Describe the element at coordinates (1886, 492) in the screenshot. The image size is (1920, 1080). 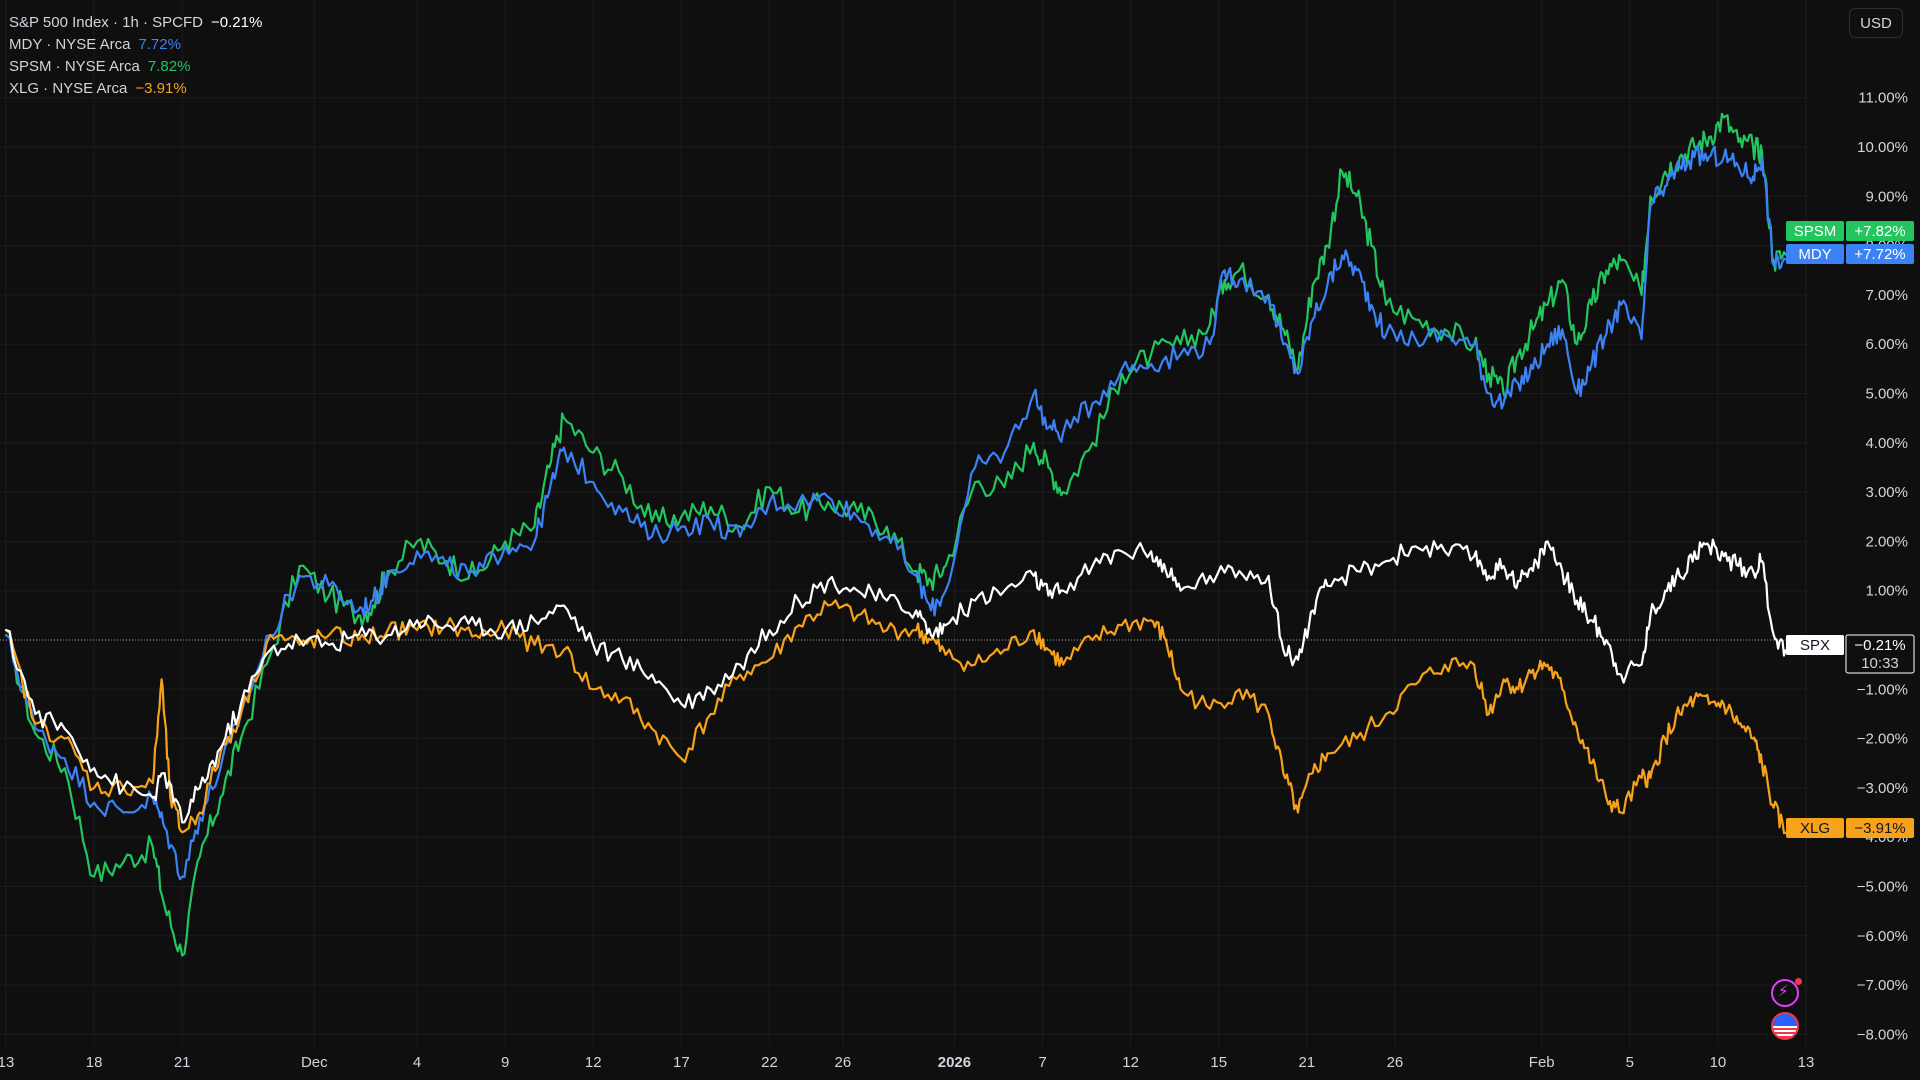
I see `y-tick-label: 3.00%` at that location.